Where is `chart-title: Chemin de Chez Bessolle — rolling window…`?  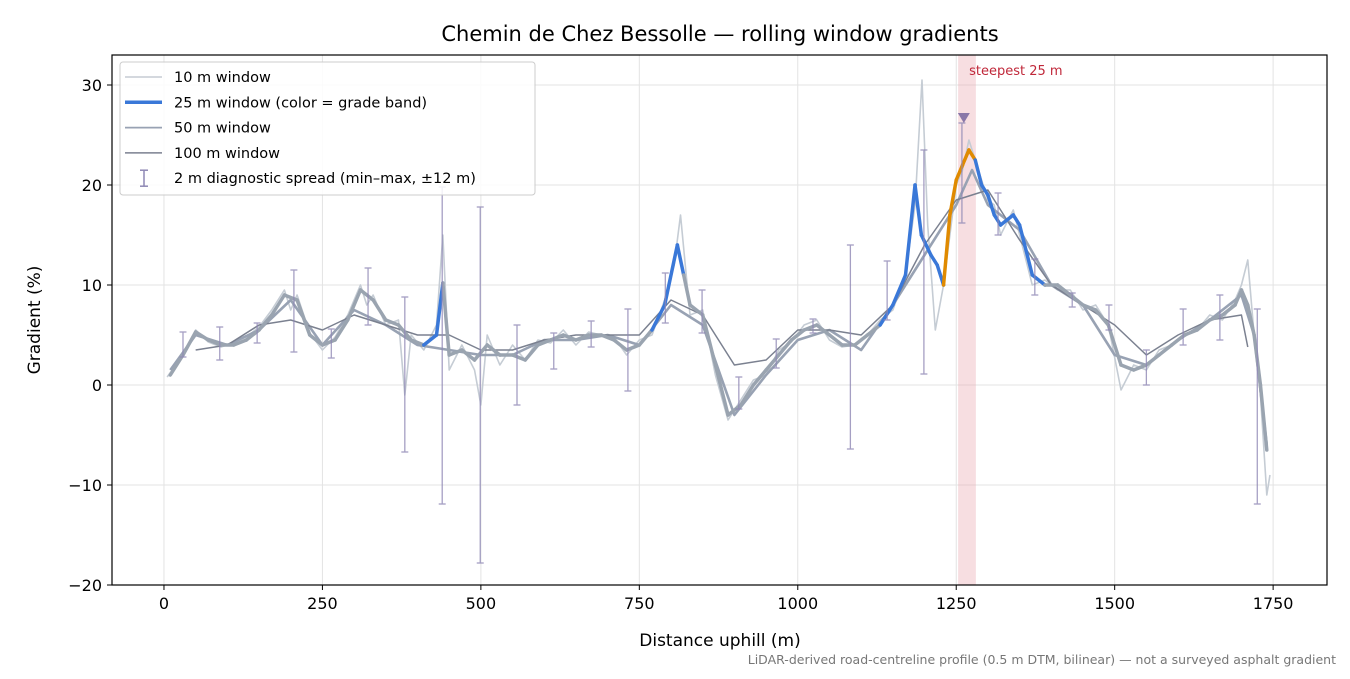
chart-title: Chemin de Chez Bessolle — rolling window… is located at coordinates (719, 34).